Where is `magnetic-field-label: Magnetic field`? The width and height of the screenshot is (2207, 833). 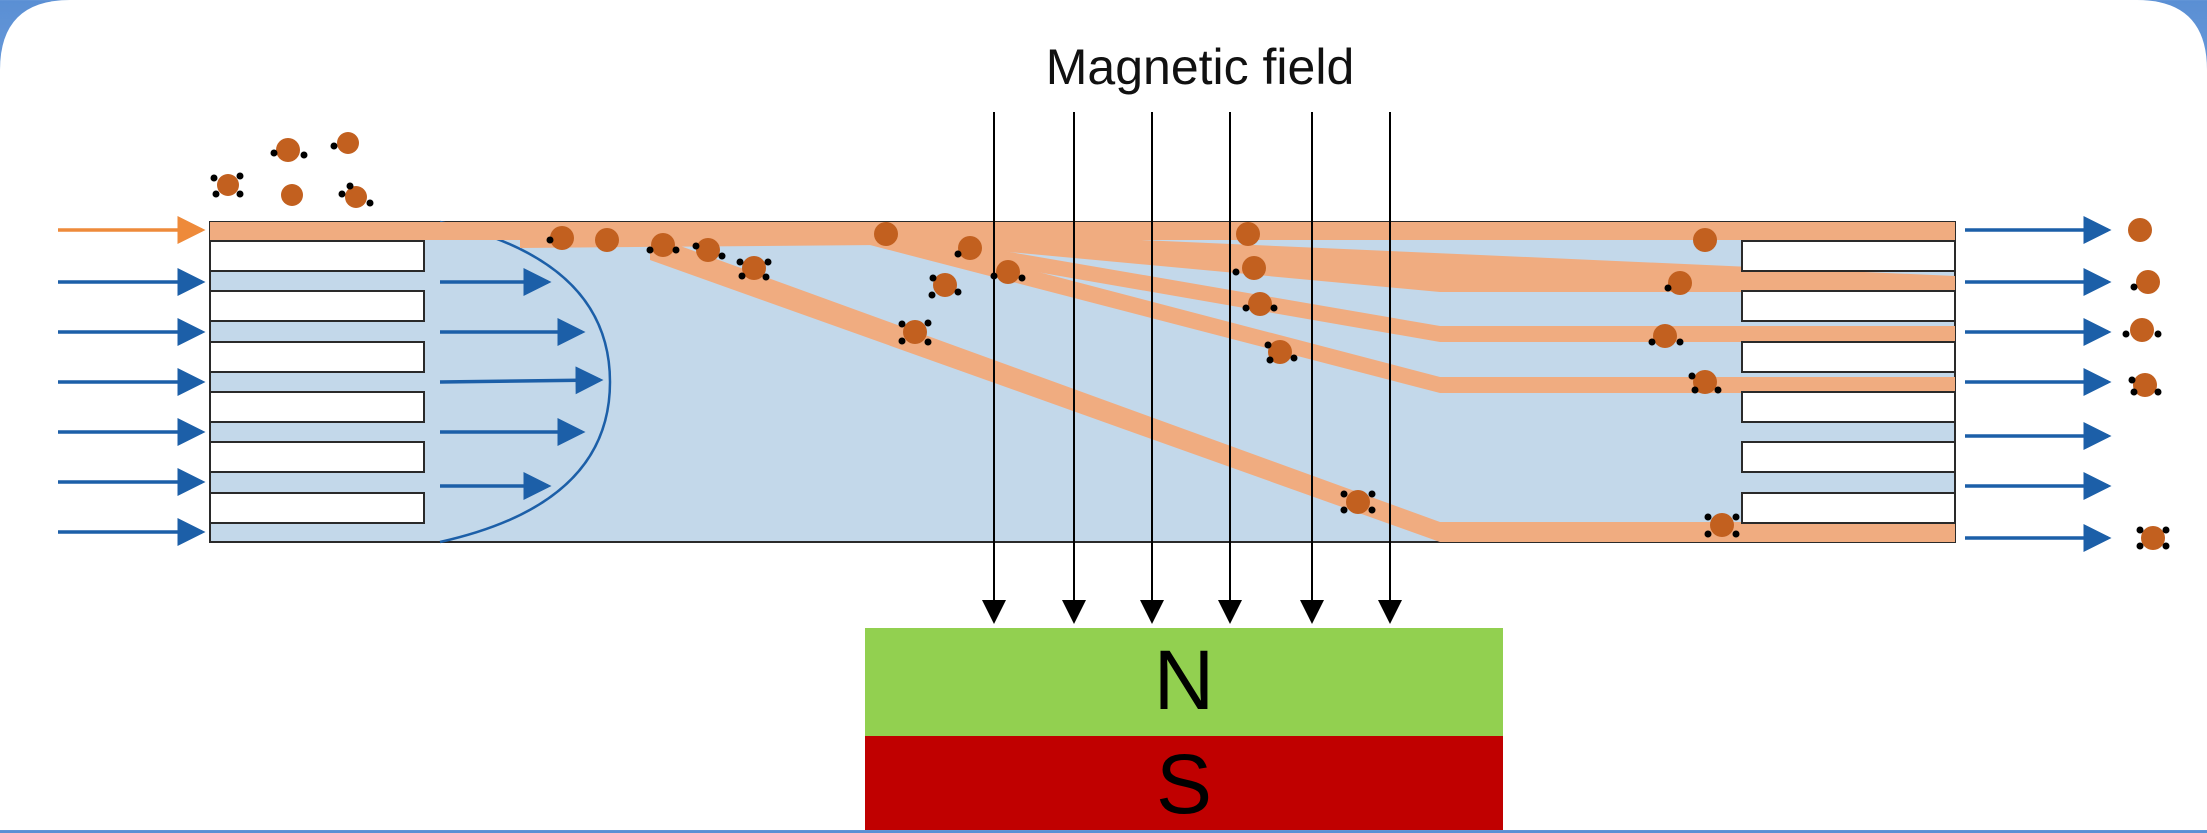
magnetic-field-label: Magnetic field is located at coordinates (1200, 67).